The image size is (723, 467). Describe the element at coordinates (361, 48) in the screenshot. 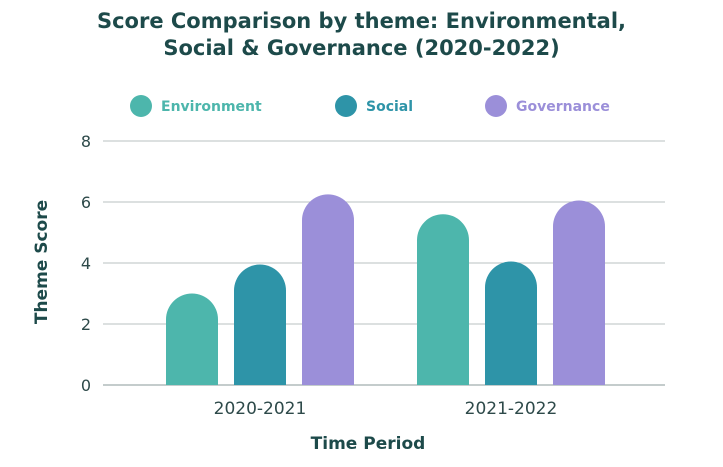

I see `chart-title-line-2: Social & Governance (2020-2022)` at that location.